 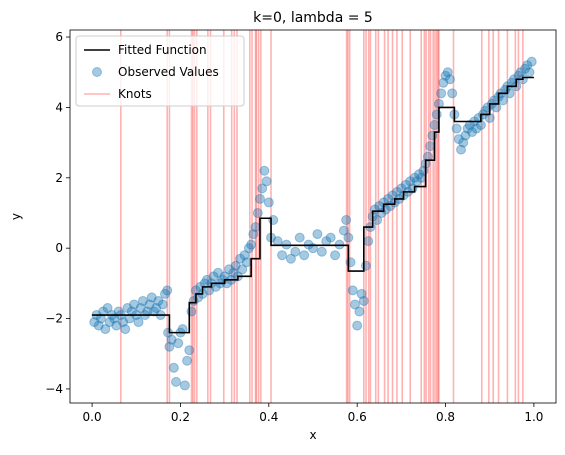 What do you see at coordinates (313, 18) in the screenshot?
I see `chart-title: k=0, lambda = 5` at bounding box center [313, 18].